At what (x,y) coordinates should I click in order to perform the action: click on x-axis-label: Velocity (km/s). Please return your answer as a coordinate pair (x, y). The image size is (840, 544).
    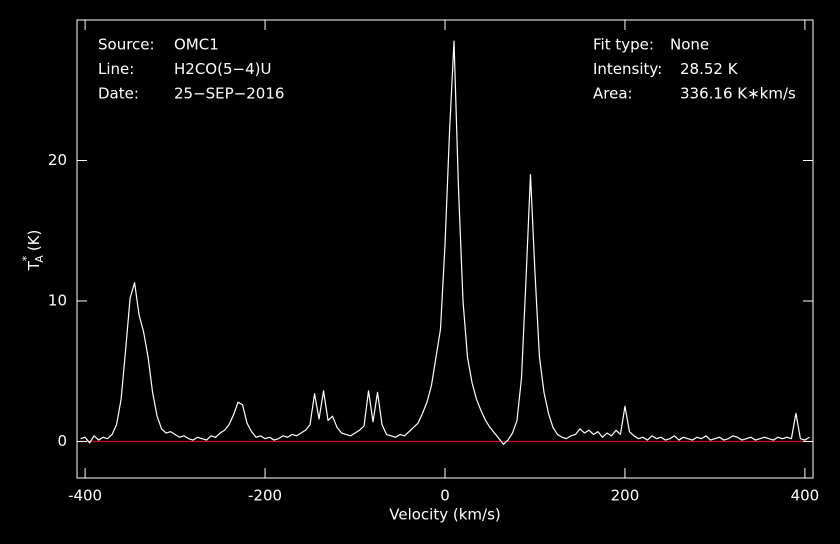
    Looking at the image, I should click on (444, 515).